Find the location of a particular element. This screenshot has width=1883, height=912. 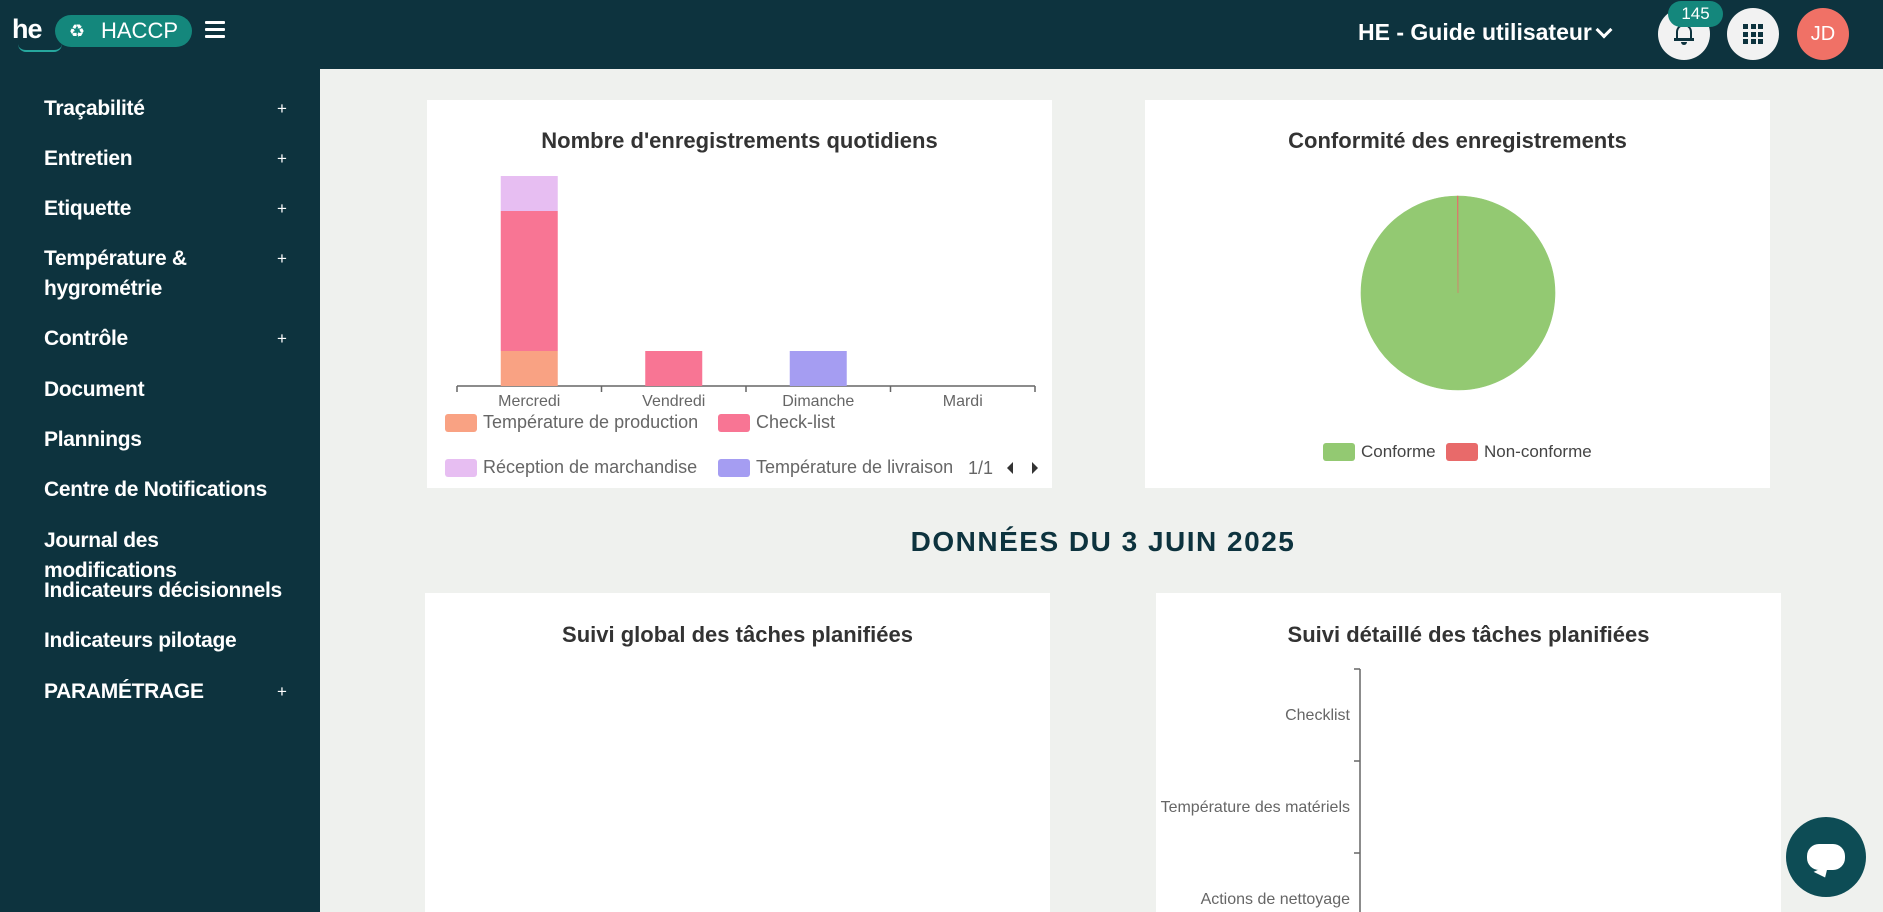

sidebar-item-controle: Contrôle + is located at coordinates (169, 339).